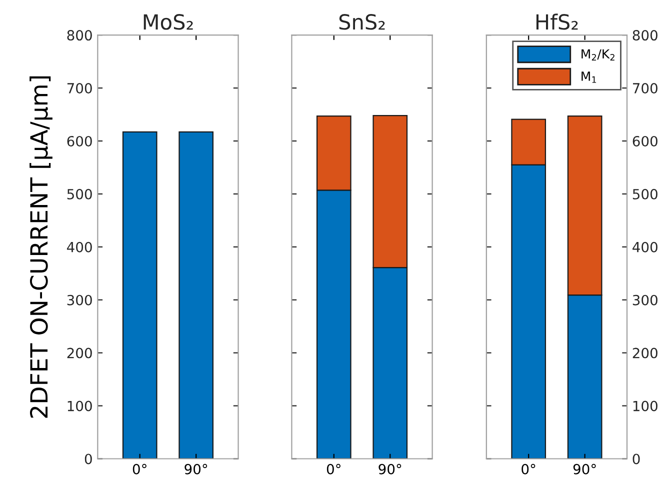 Image resolution: width=660 pixels, height=487 pixels. I want to click on y-tick-label: 700, so click(79, 88).